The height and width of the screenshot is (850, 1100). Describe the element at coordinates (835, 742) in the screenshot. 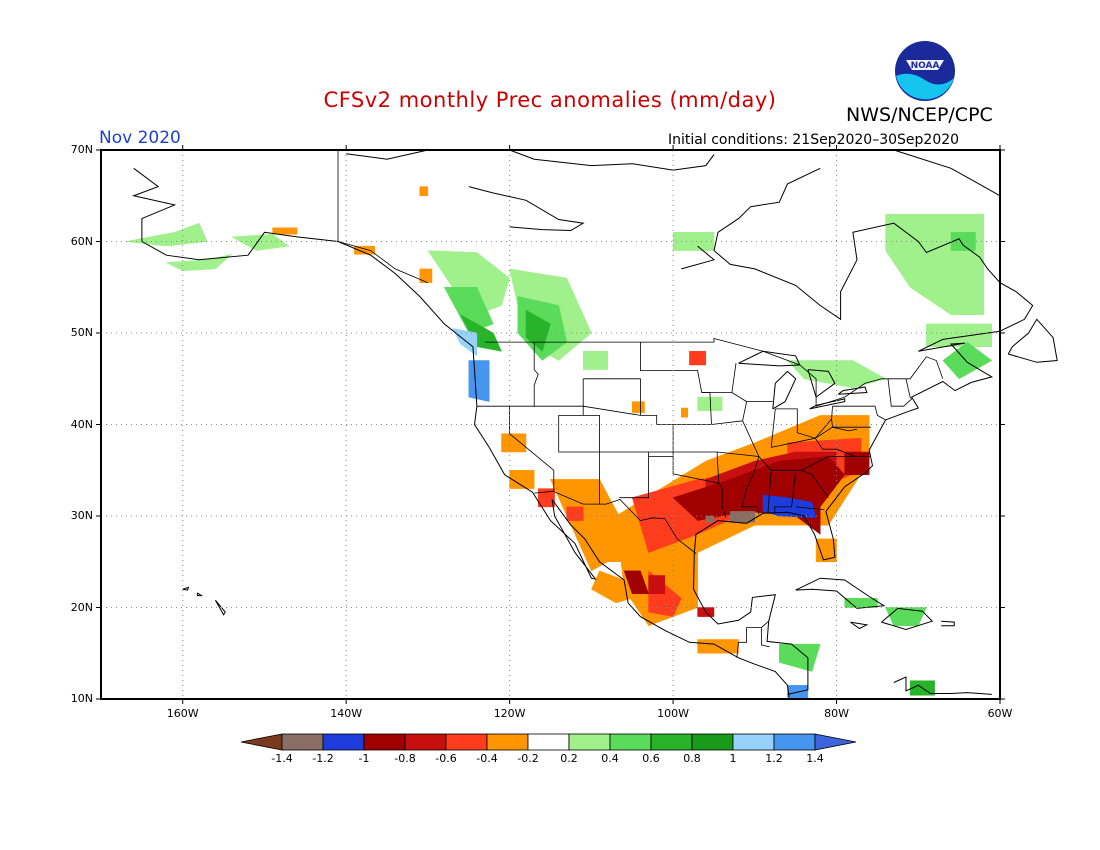

I see `colorbar-arrow-high` at that location.